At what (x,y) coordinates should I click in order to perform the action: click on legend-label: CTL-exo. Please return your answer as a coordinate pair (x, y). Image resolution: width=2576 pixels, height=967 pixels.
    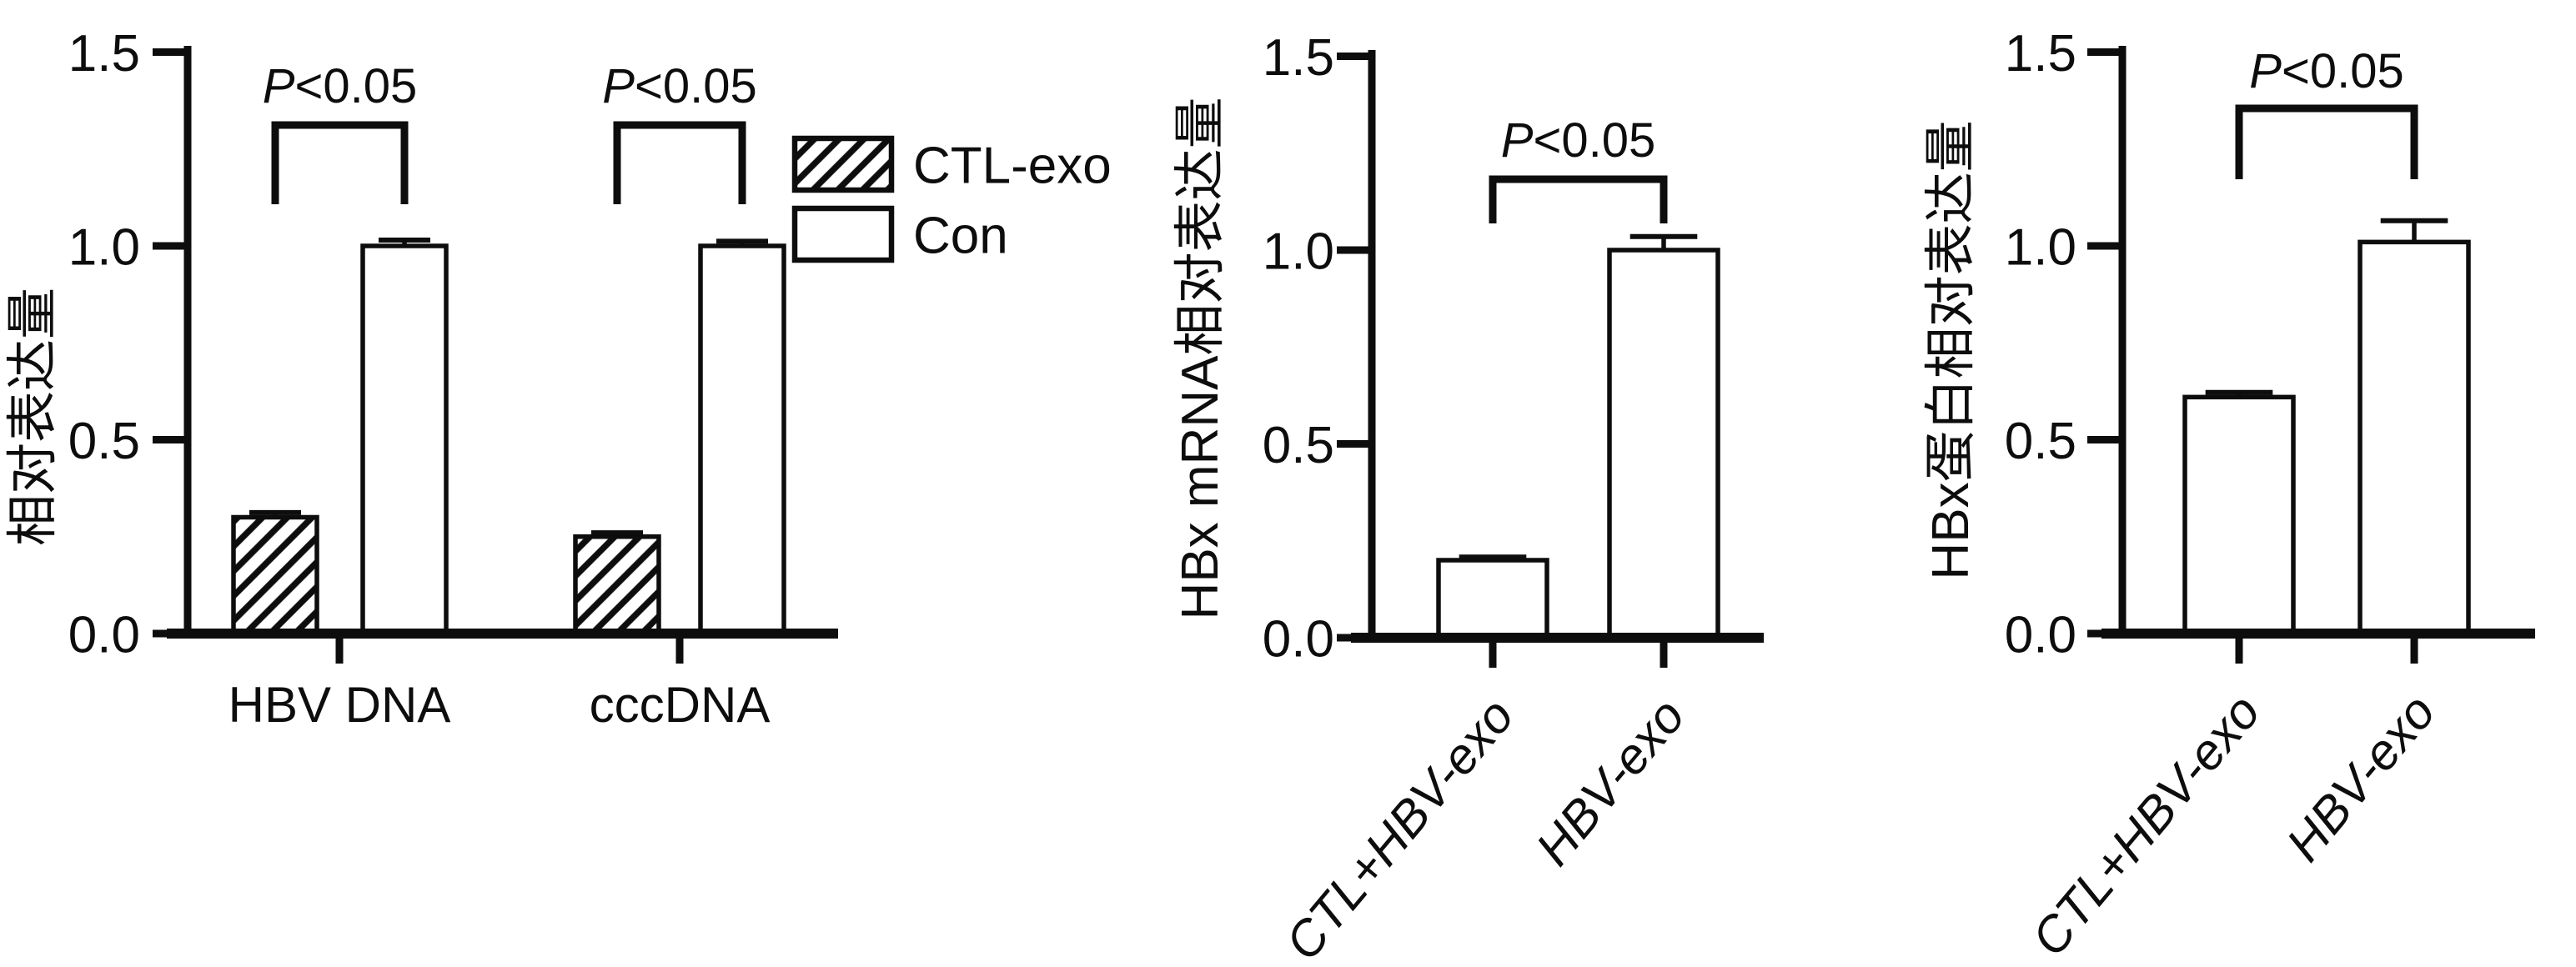
    Looking at the image, I should click on (1012, 165).